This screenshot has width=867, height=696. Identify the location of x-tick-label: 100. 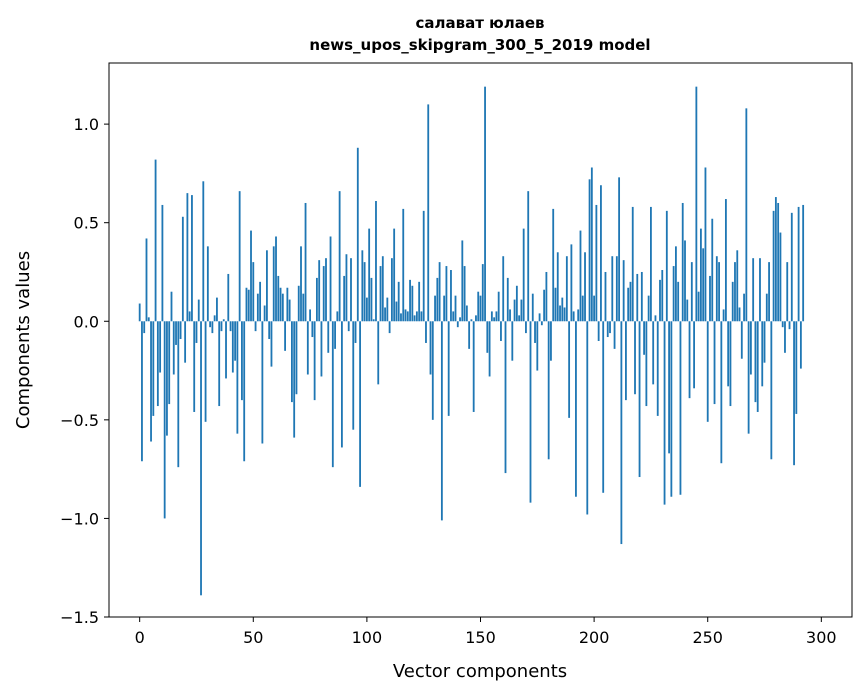
(367, 637).